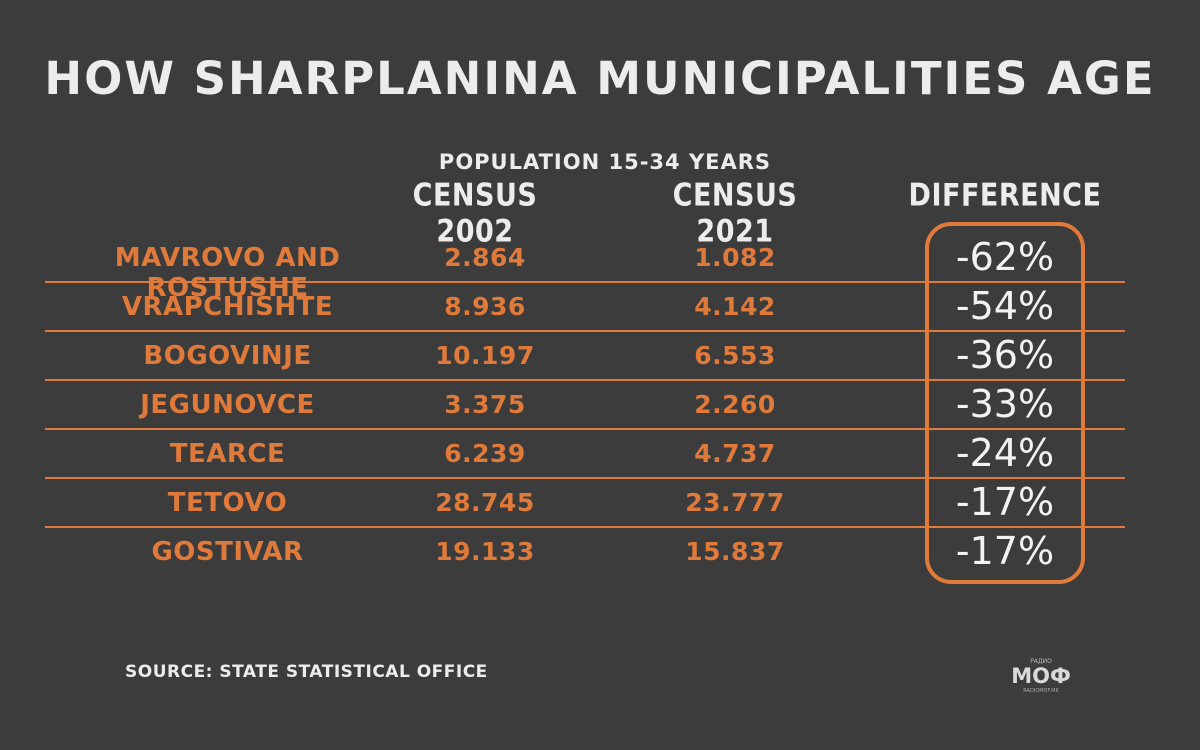  I want to click on radio-mof-logo: РАДИО МОФ RADIOMOF.MK, so click(1041, 676).